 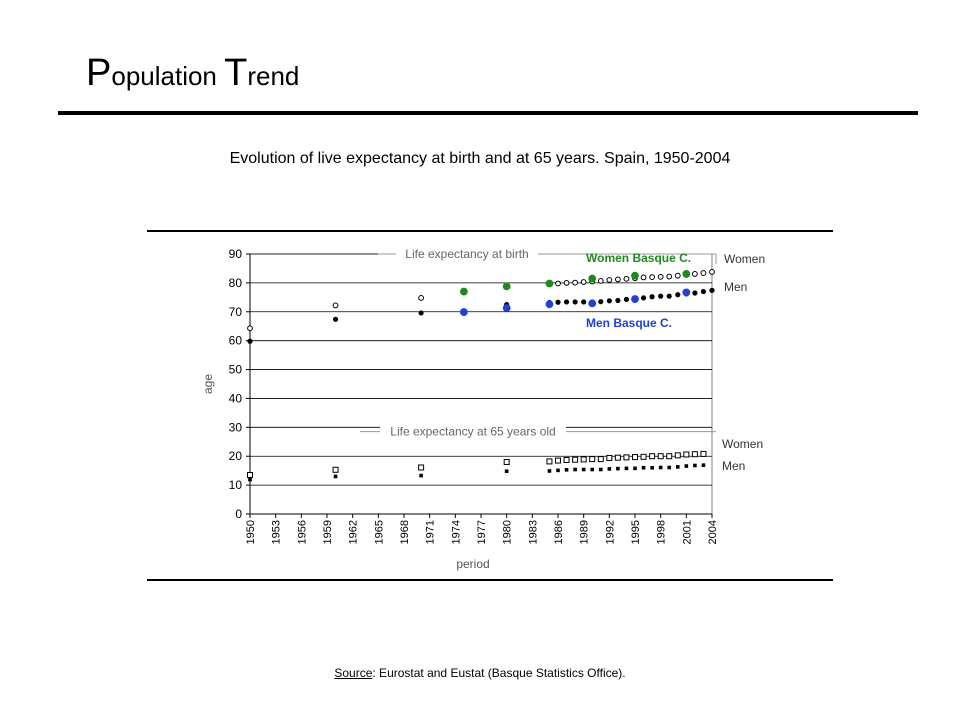 What do you see at coordinates (583, 459) in the screenshot?
I see `point-women-65-1989` at bounding box center [583, 459].